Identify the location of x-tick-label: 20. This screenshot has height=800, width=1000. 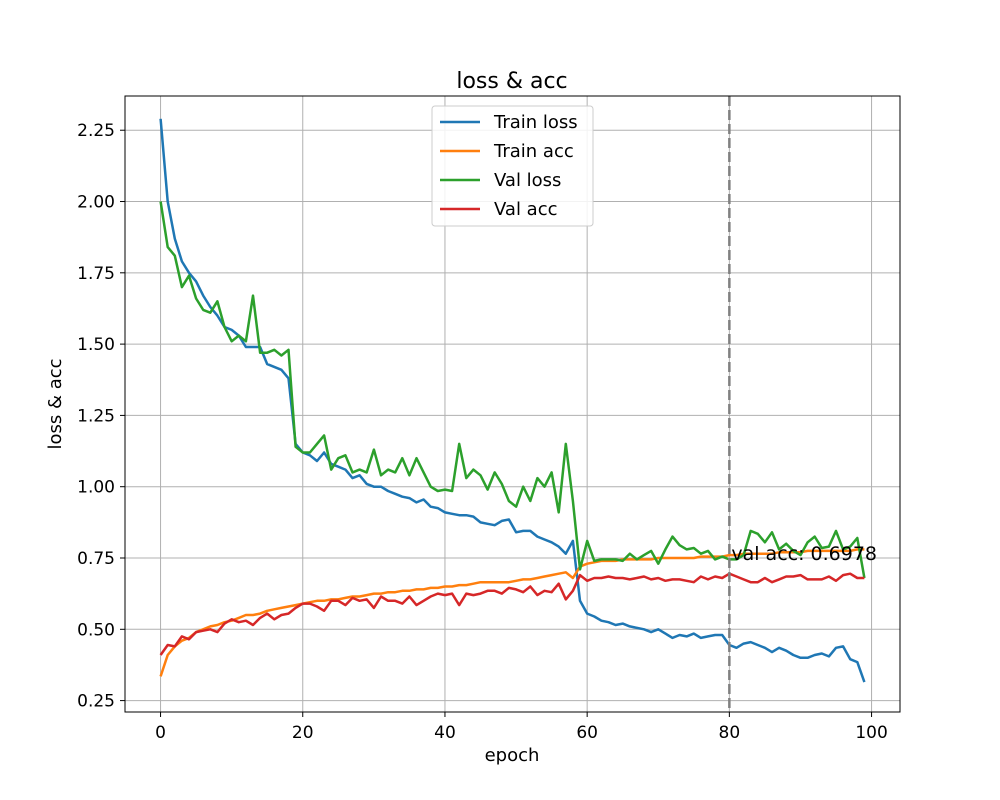
(303, 733).